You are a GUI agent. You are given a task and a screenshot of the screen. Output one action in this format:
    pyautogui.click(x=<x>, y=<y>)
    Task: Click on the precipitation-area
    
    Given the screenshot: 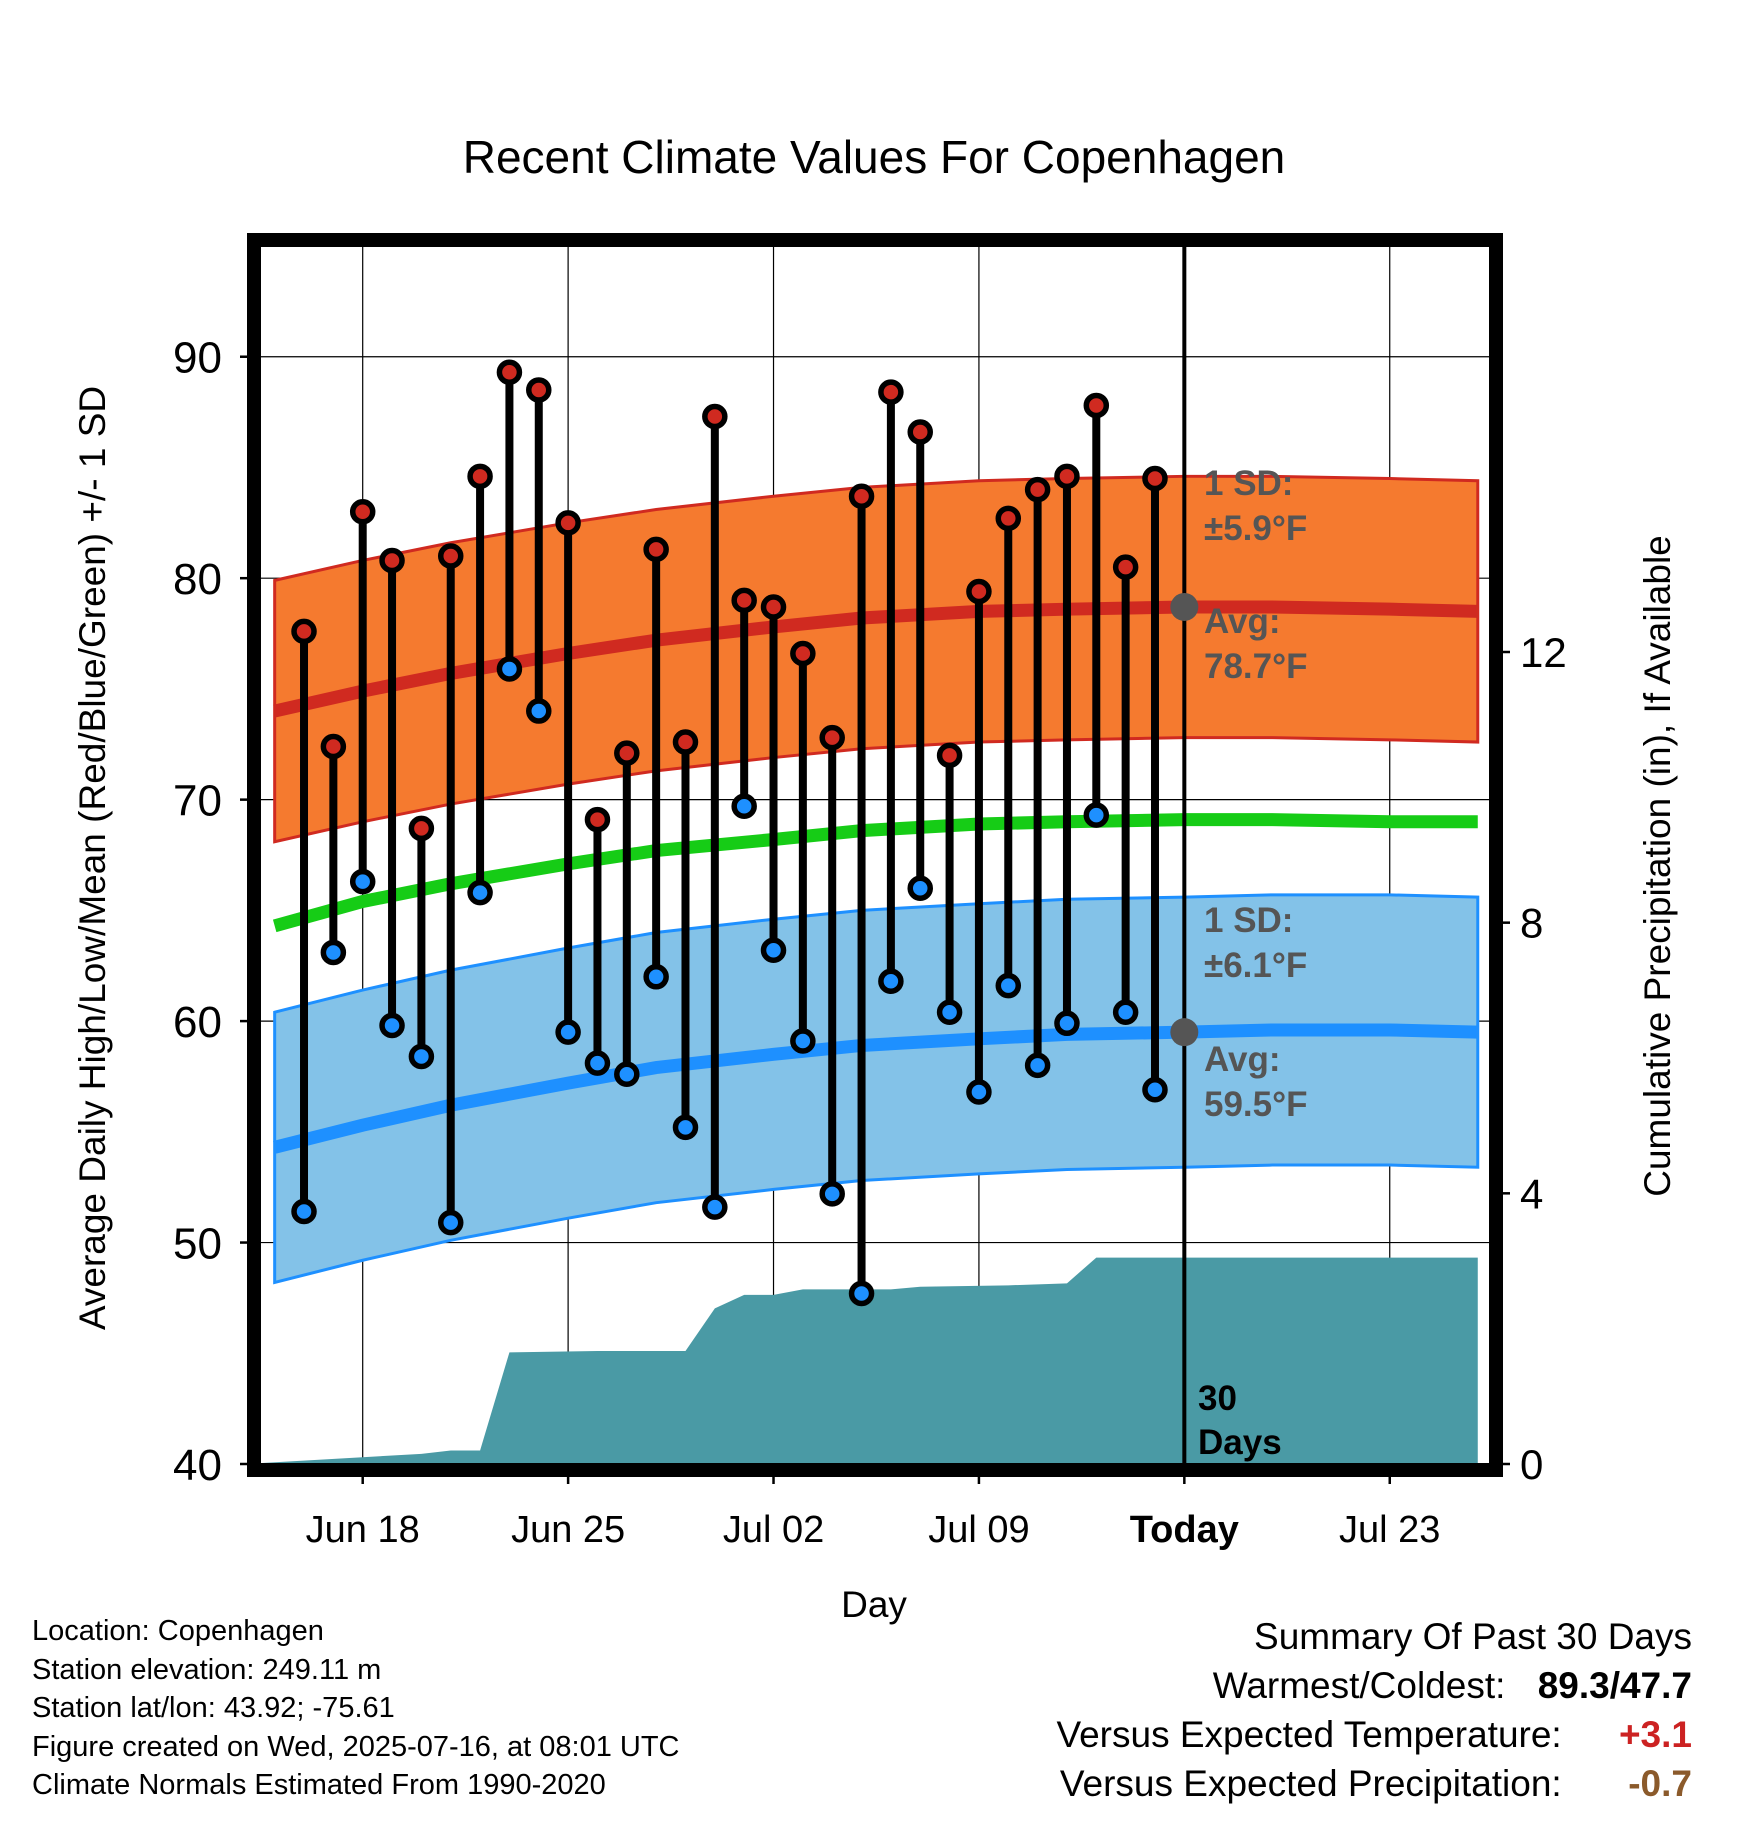 What is the action you would take?
    pyautogui.click(x=869, y=1360)
    